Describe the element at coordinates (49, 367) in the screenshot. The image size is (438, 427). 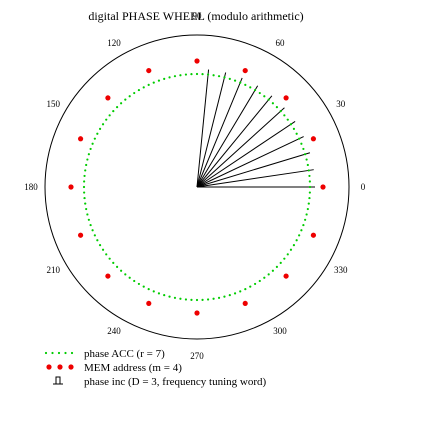
I see `legend-mem-swatch` at that location.